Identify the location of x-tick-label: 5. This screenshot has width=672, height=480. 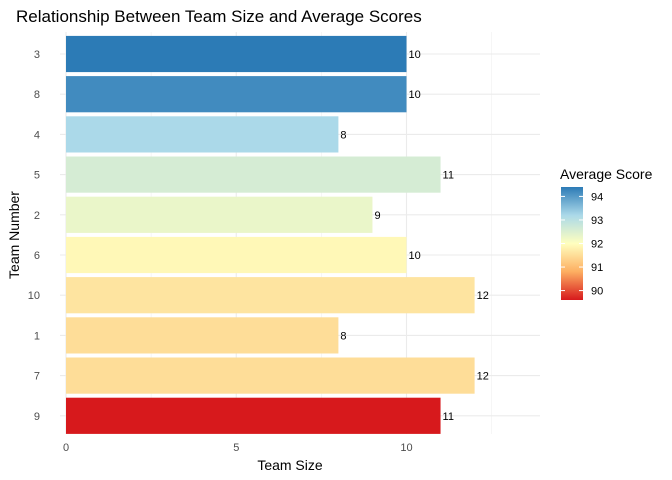
(236, 448).